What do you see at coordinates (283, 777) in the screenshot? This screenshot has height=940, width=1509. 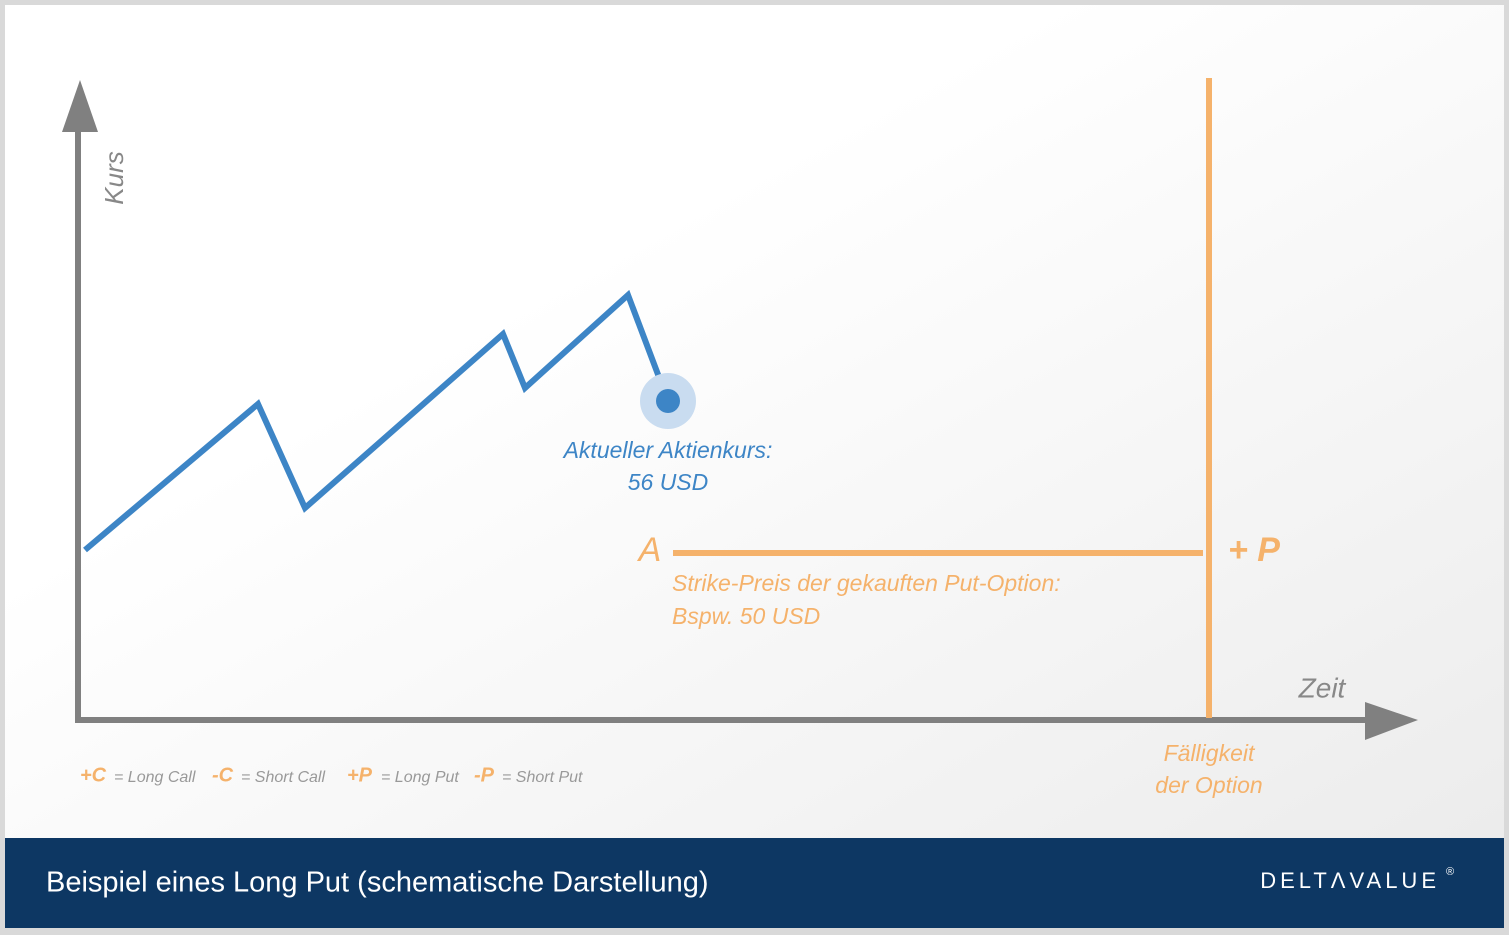 I see `legend-text: = Short Call` at bounding box center [283, 777].